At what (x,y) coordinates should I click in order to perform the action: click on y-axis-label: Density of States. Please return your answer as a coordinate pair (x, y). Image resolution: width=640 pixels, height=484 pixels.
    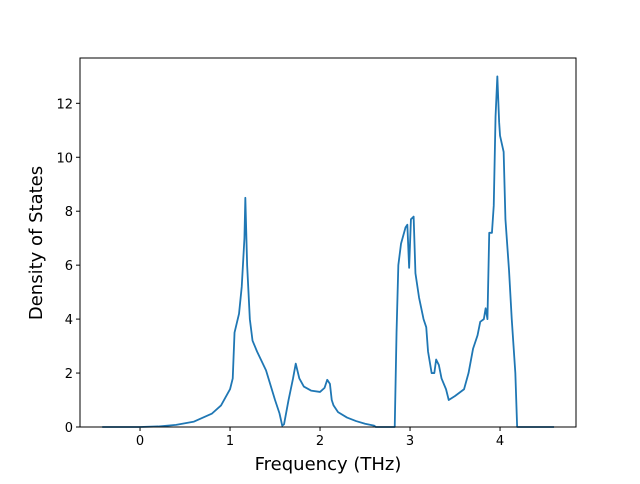
    Looking at the image, I should click on (36, 243).